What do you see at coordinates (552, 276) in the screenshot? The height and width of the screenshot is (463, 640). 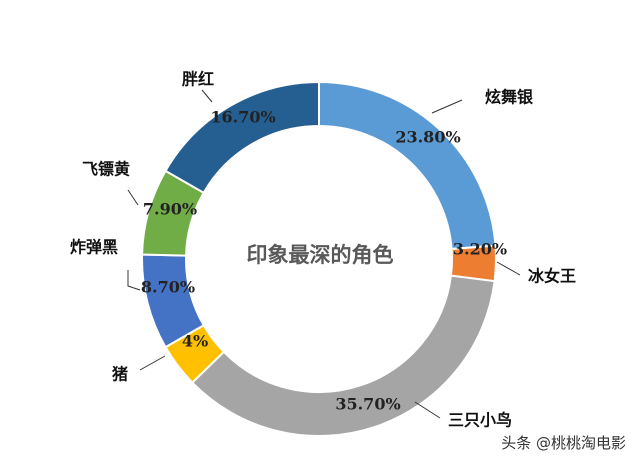 I see `category-label-2: 冰女王` at bounding box center [552, 276].